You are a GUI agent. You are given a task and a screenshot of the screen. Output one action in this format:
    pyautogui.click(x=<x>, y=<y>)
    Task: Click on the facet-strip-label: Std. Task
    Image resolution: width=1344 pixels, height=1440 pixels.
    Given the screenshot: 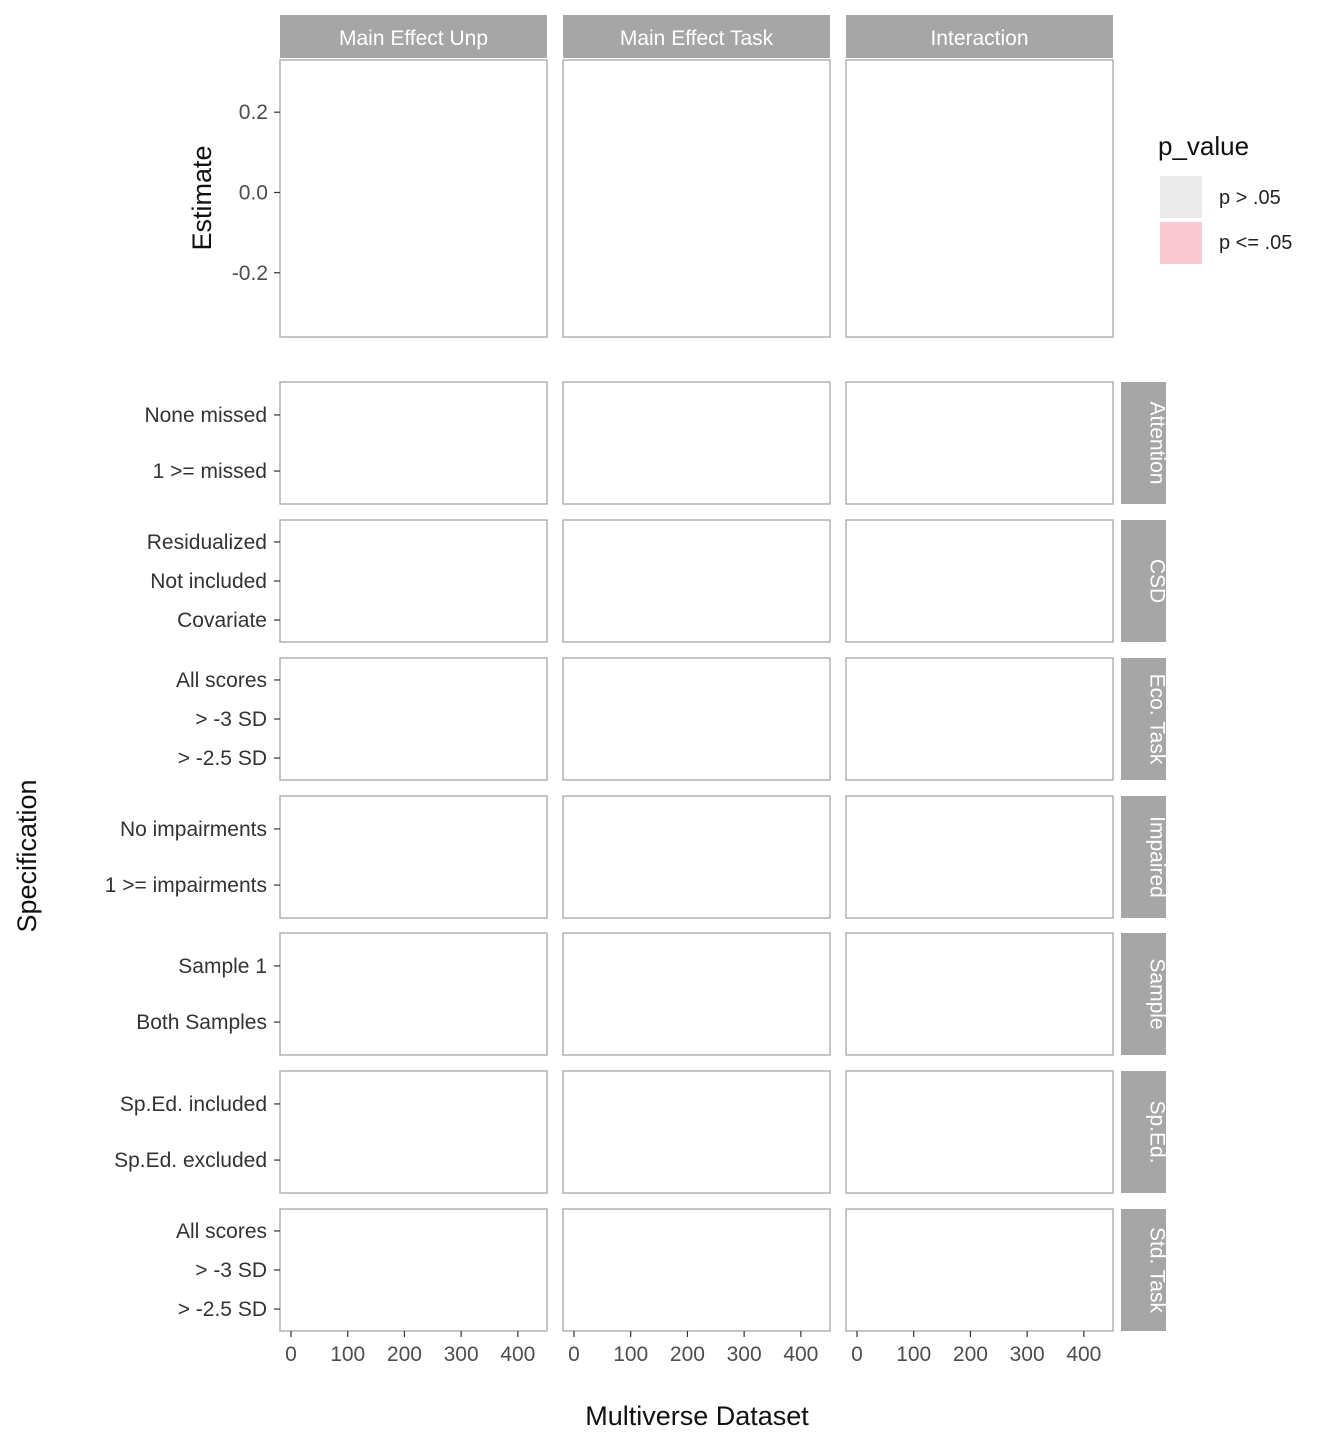 What is the action you would take?
    pyautogui.click(x=1157, y=1270)
    